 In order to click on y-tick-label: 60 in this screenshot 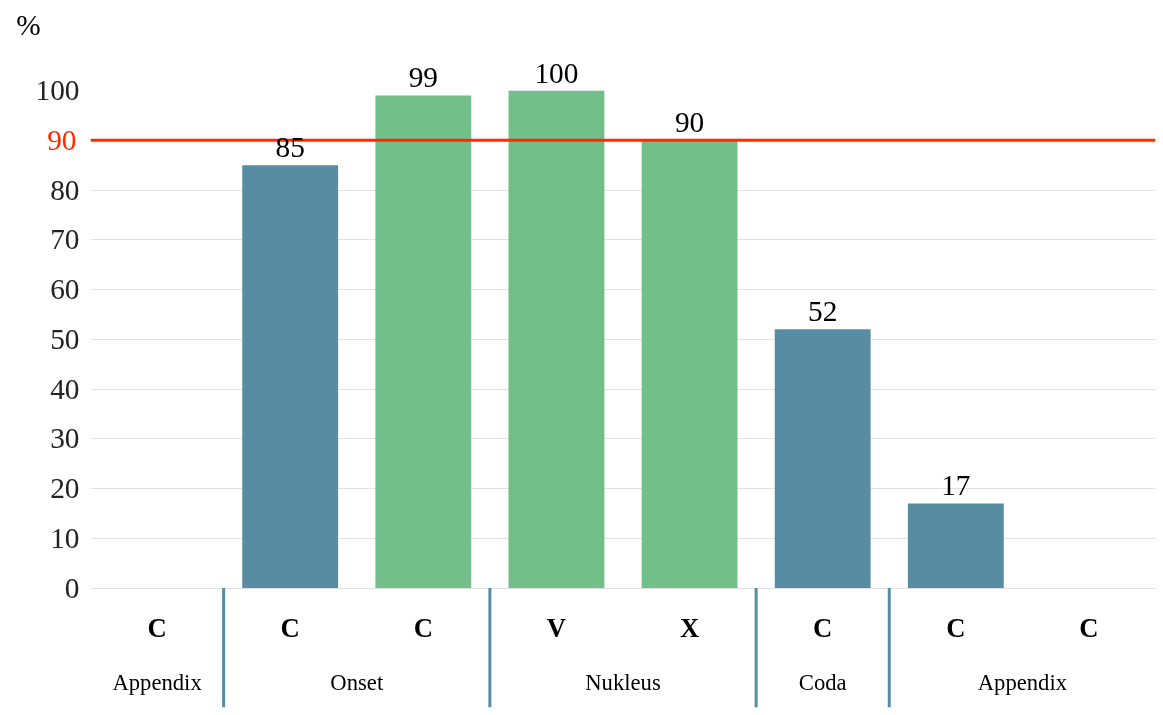, I will do `click(65, 289)`.